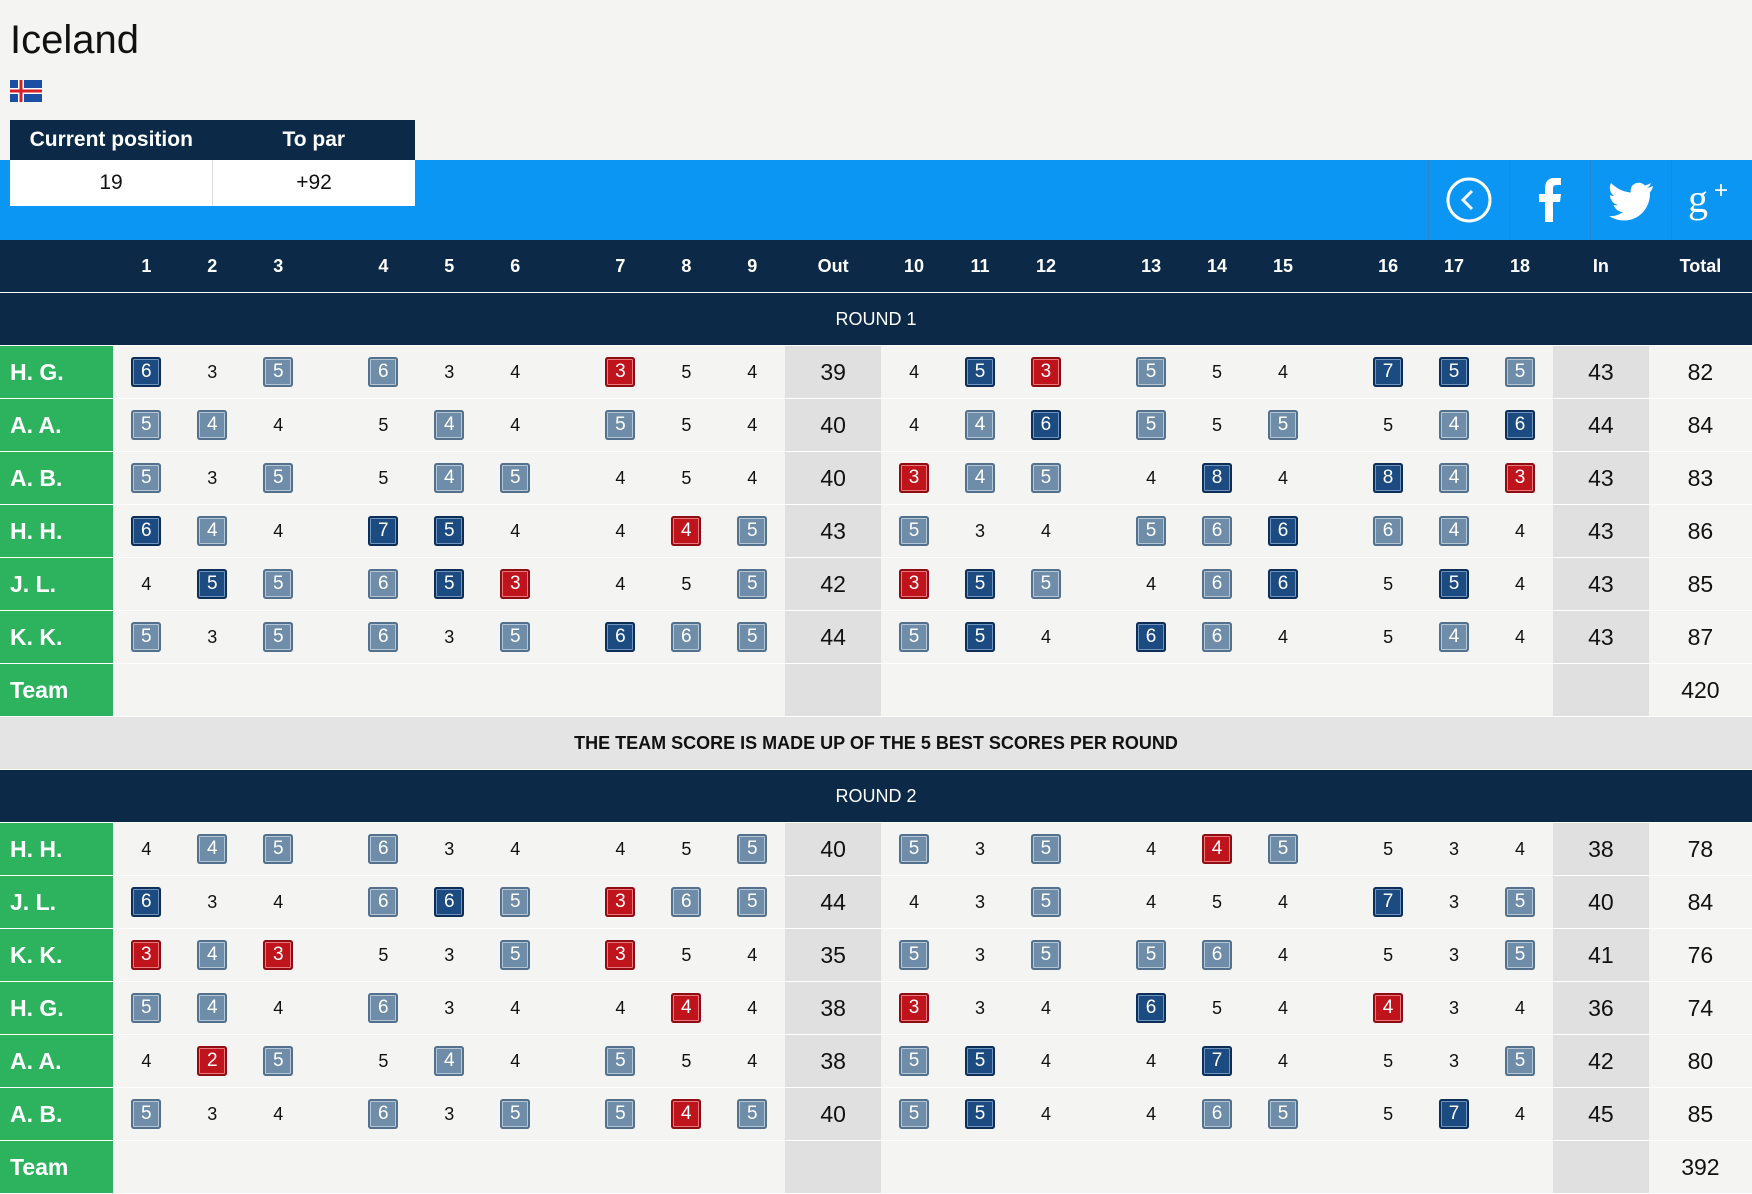 The height and width of the screenshot is (1194, 1752). Describe the element at coordinates (1630, 200) in the screenshot. I see `twitter-button` at that location.